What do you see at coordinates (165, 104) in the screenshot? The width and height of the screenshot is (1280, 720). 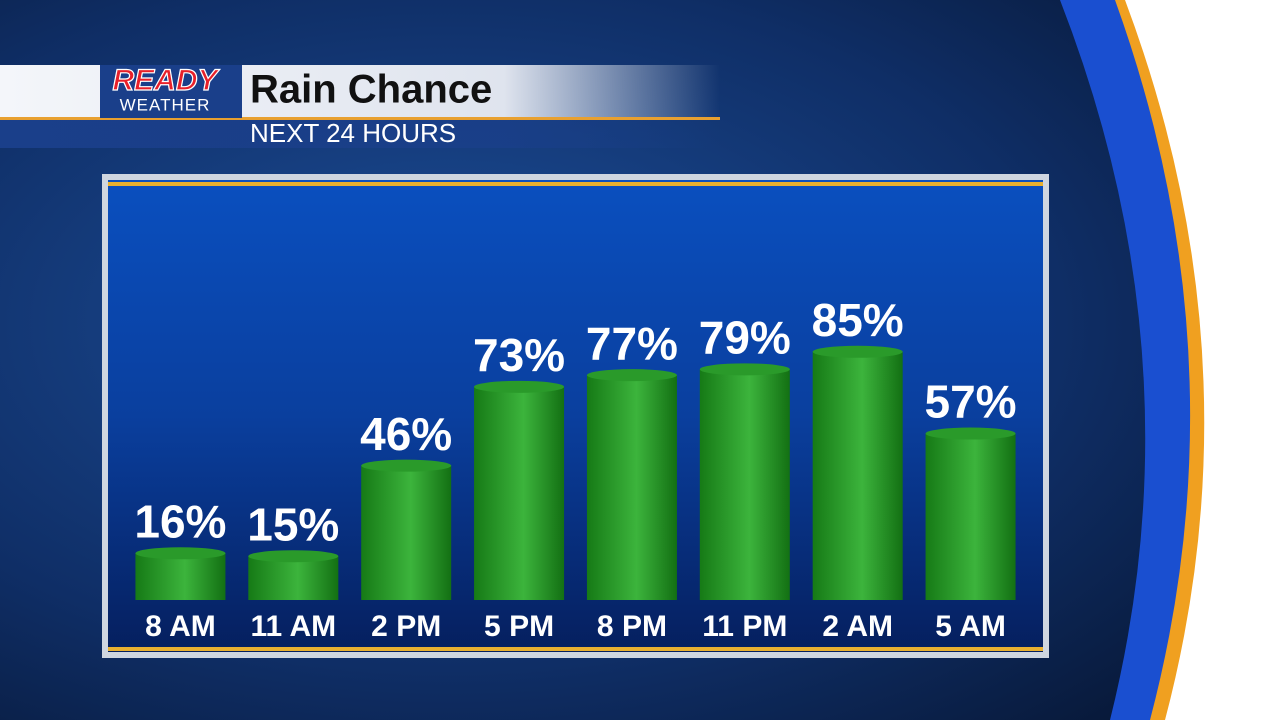 I see `logo-bottom: WEATHER` at bounding box center [165, 104].